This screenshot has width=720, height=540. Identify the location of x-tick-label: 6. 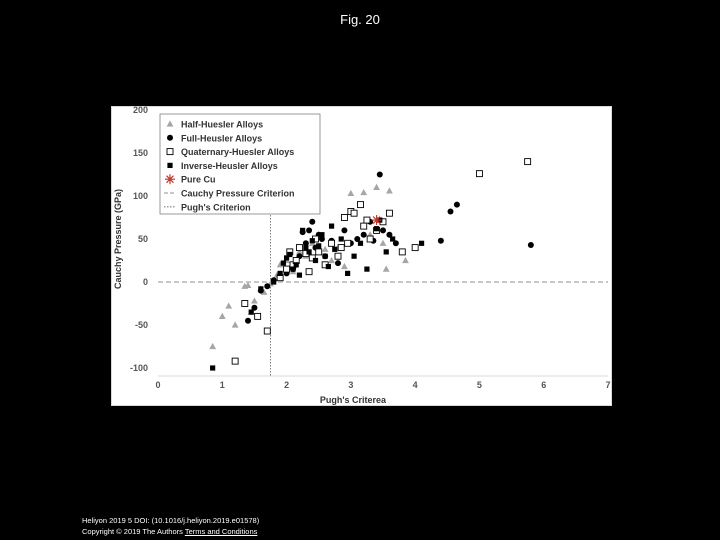
(543, 385).